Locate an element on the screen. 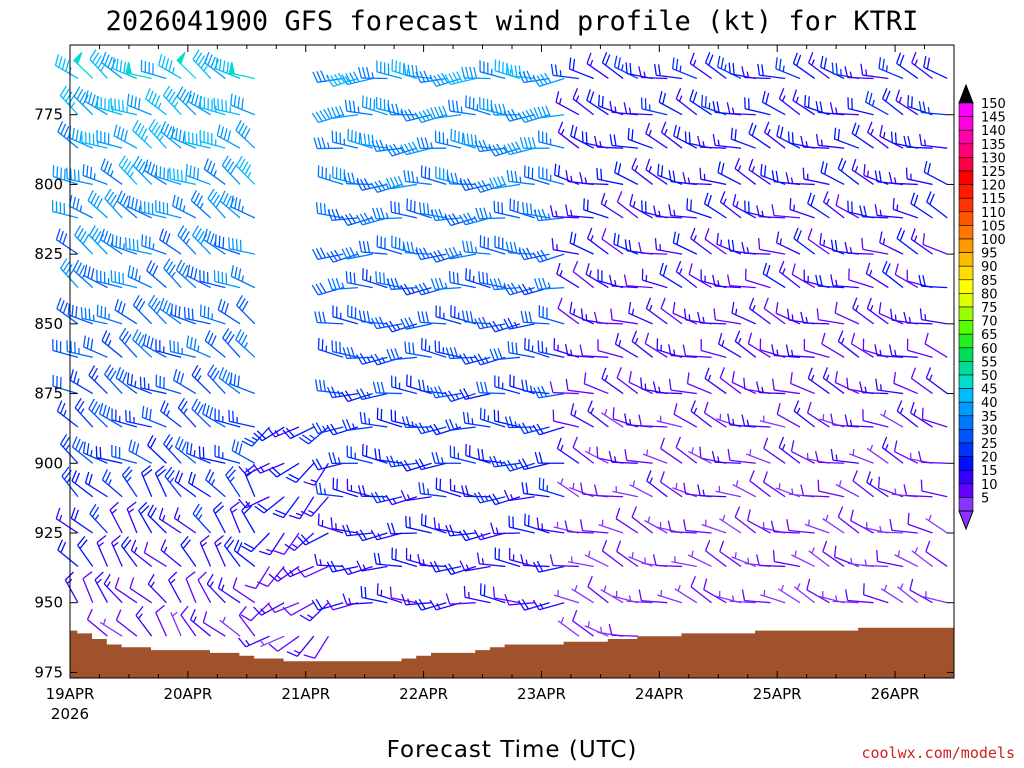 The image size is (1024, 768). colorbar-bottom-arrow is located at coordinates (966, 520).